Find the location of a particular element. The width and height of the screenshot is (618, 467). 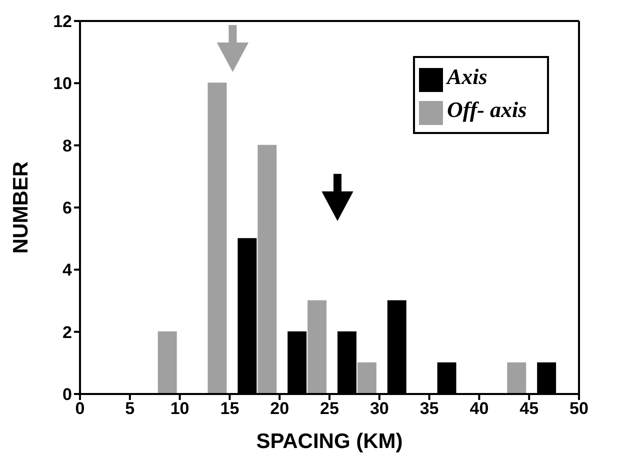

x-tick-label: 5 is located at coordinates (130, 408).